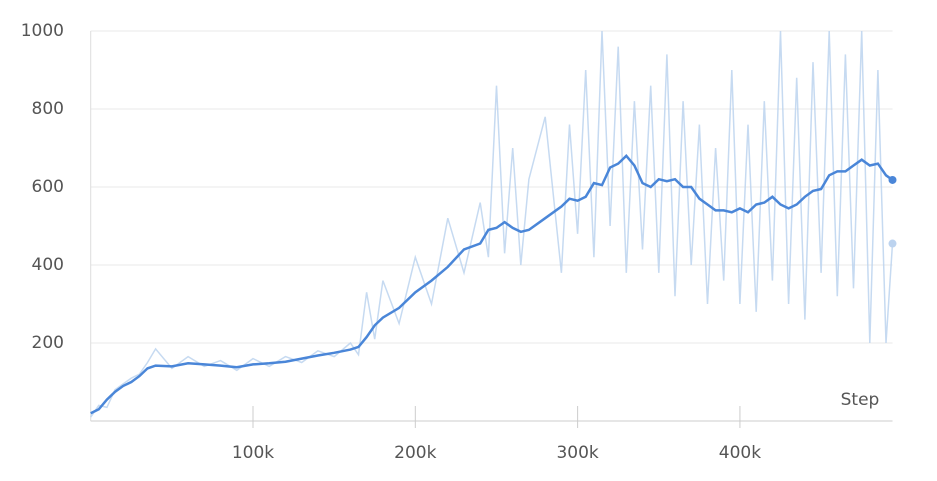 This screenshot has height=481, width=937. Describe the element at coordinates (48, 265) in the screenshot. I see `y-tick-label: 400` at that location.